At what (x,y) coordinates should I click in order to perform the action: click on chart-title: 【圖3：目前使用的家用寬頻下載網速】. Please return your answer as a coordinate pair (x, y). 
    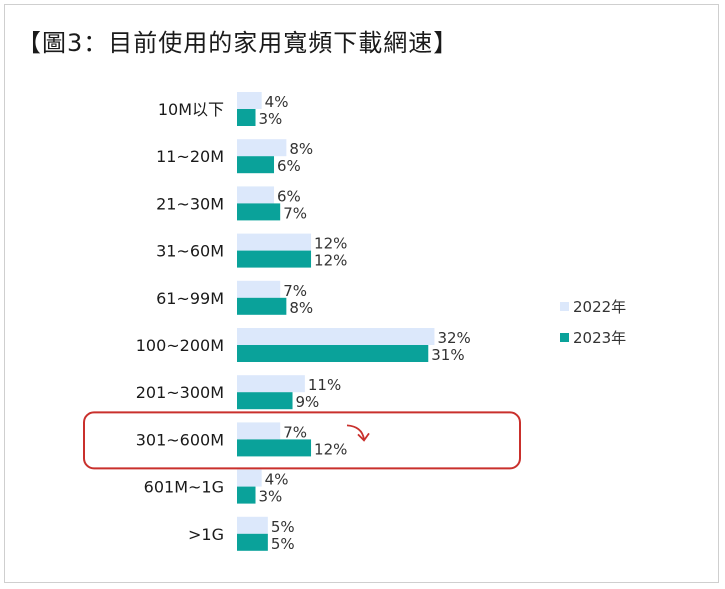
    Looking at the image, I should click on (238, 43).